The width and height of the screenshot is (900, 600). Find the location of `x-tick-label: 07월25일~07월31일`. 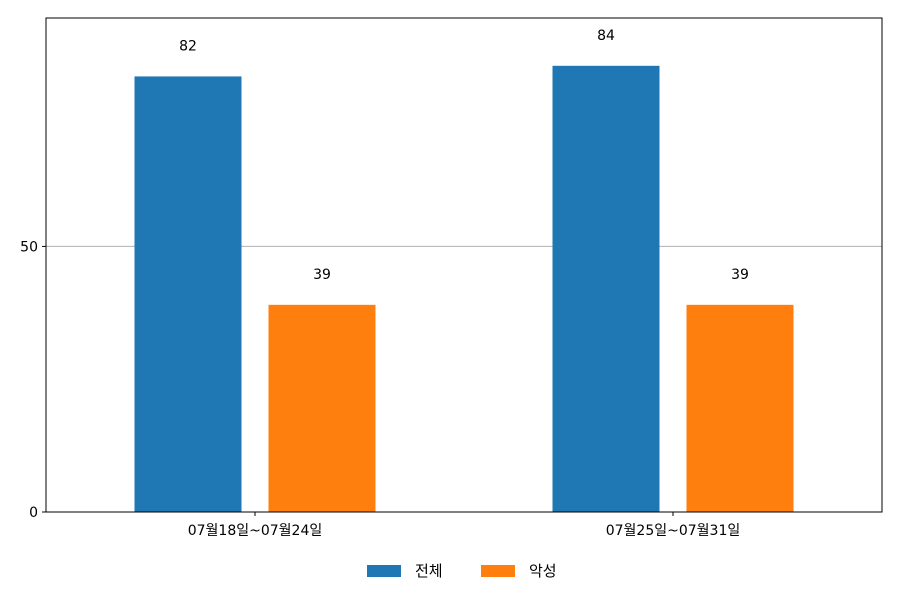

x-tick-label: 07월25일~07월31일 is located at coordinates (673, 531).